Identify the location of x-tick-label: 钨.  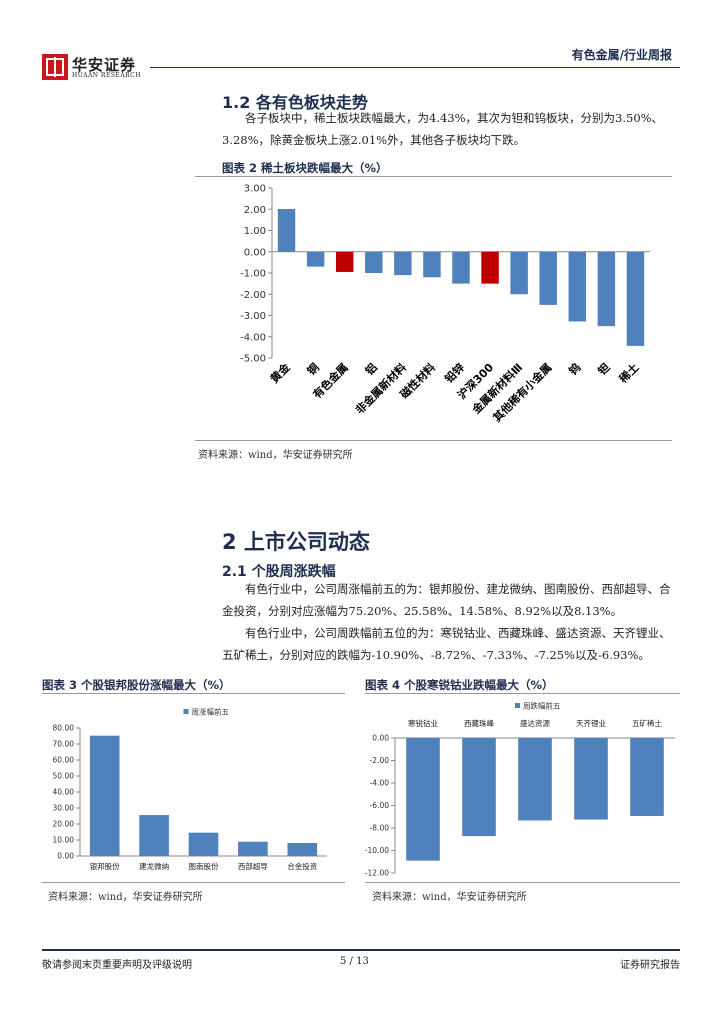
(575, 369).